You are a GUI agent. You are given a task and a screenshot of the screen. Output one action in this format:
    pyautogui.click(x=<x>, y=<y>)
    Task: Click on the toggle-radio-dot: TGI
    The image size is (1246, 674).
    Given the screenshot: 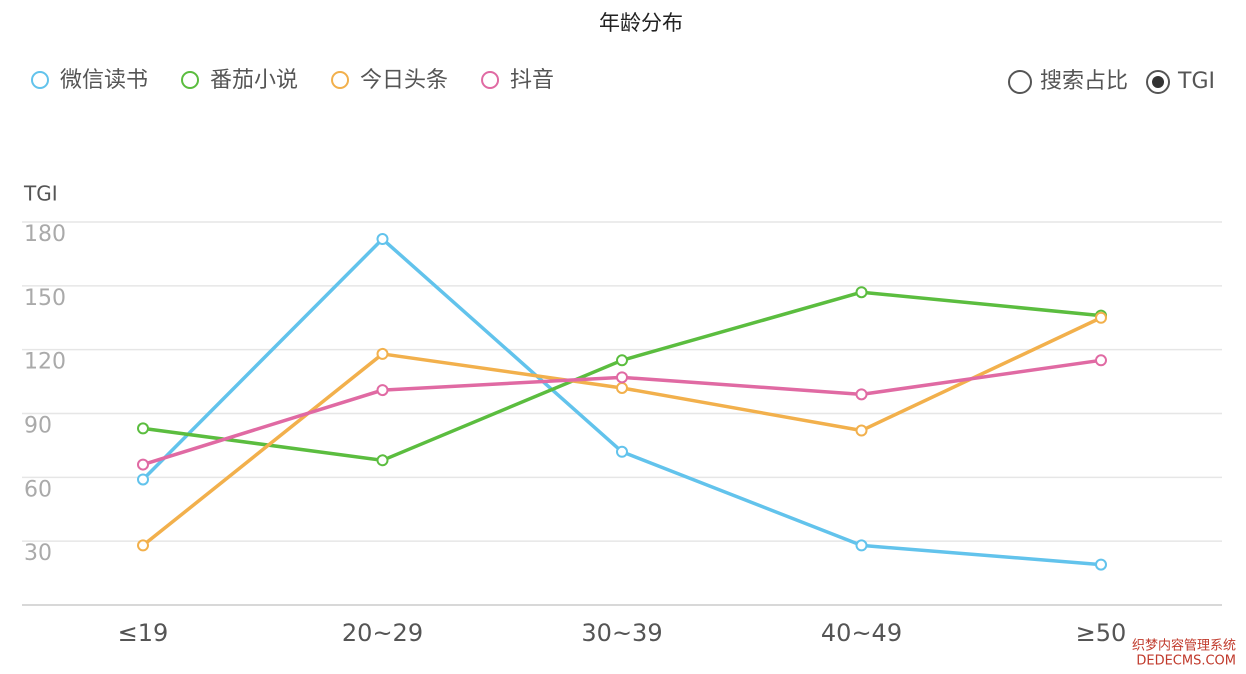 What is the action you would take?
    pyautogui.click(x=1158, y=82)
    